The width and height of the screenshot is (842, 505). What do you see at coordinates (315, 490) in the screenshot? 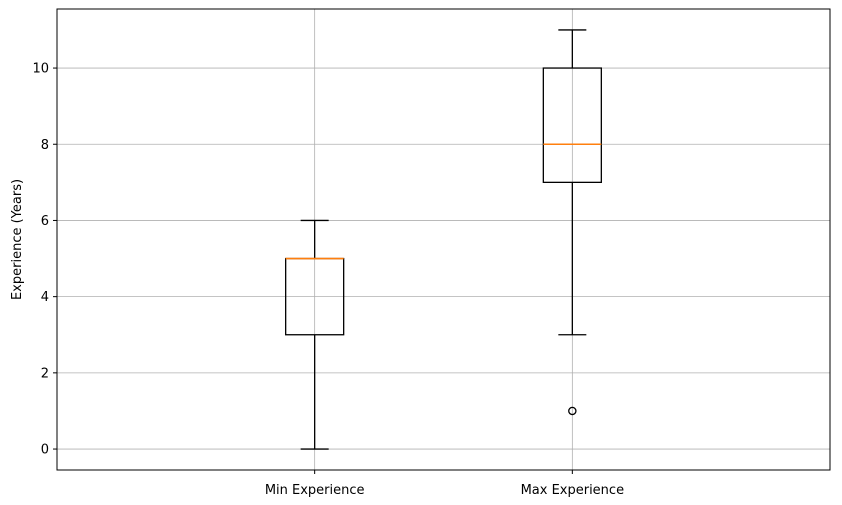
I see `x-tick-label: Min Experience` at bounding box center [315, 490].